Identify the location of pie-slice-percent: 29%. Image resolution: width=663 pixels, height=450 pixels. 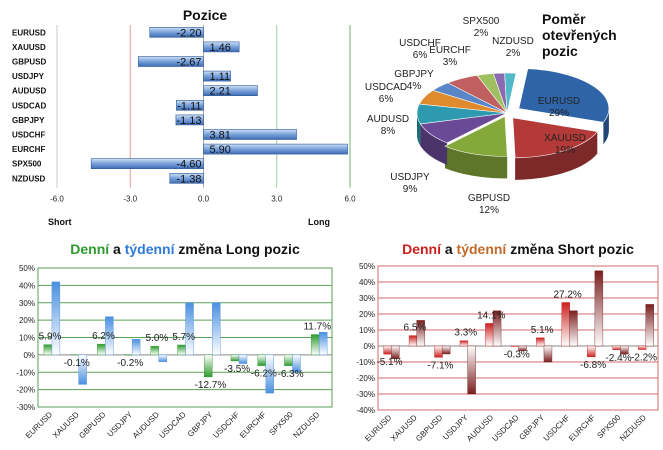
(559, 113).